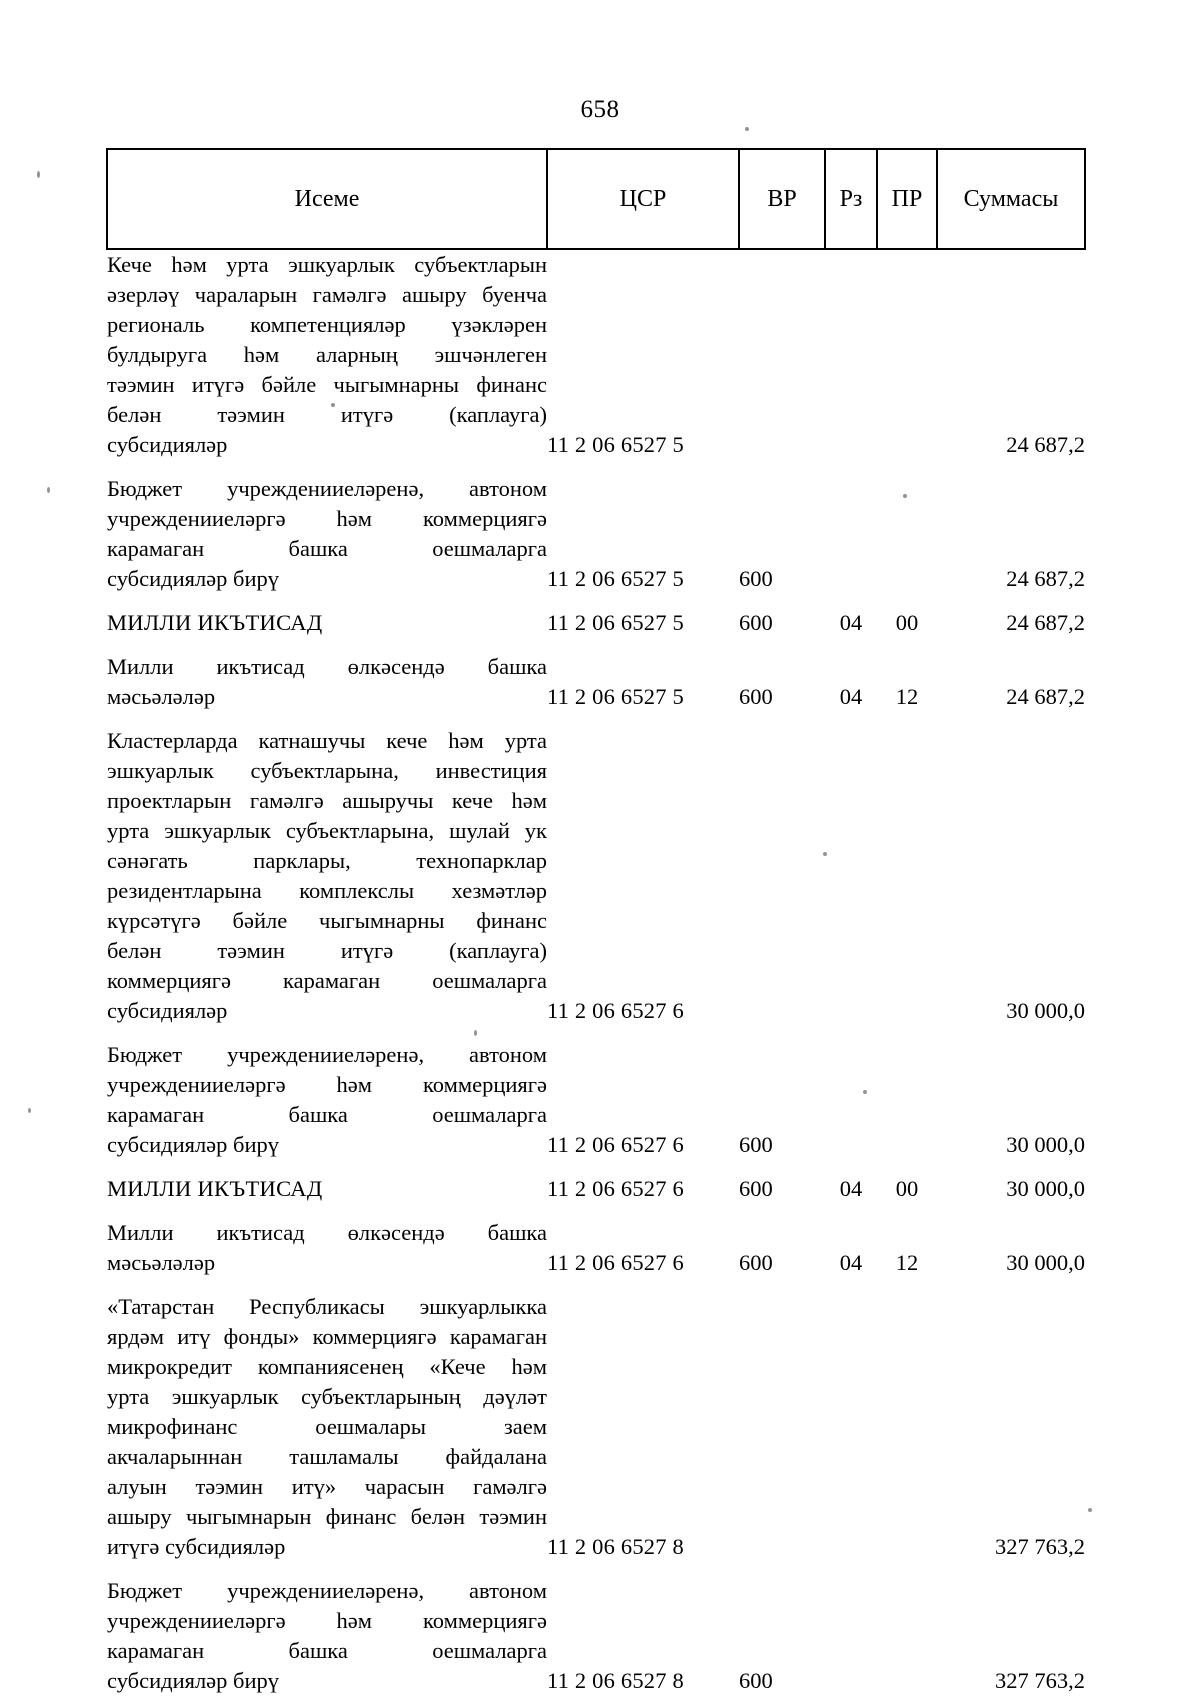 Image resolution: width=1200 pixels, height=1696 pixels. What do you see at coordinates (782, 199) in the screenshot?
I see `column-header-vr: ВР` at bounding box center [782, 199].